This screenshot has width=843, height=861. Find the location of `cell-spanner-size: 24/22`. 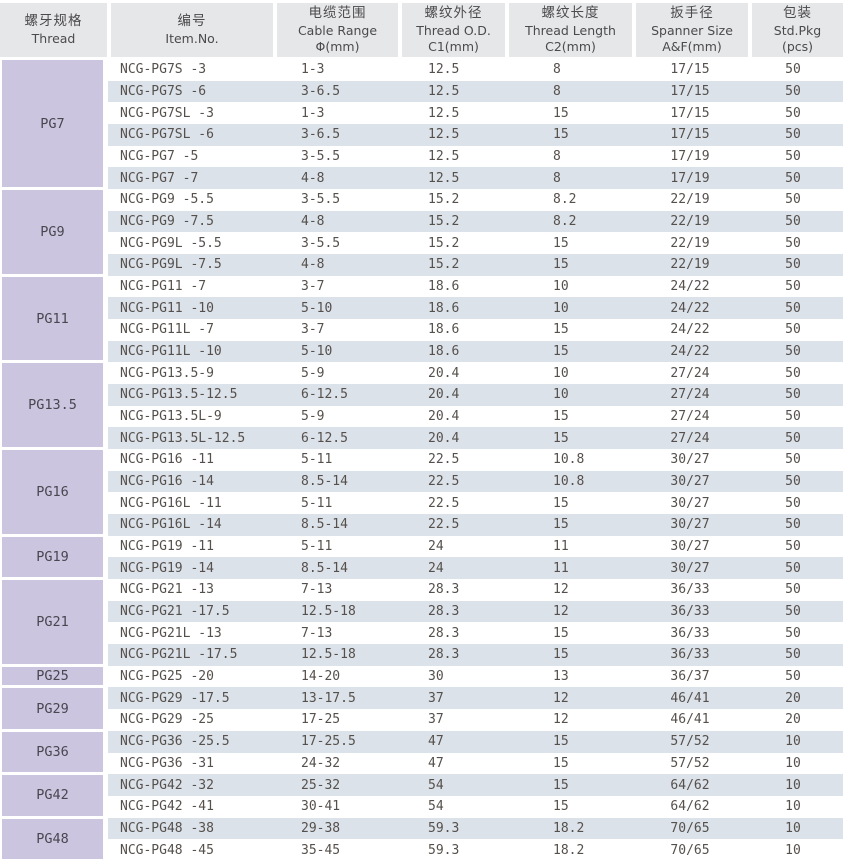

cell-spanner-size: 24/22 is located at coordinates (690, 330).